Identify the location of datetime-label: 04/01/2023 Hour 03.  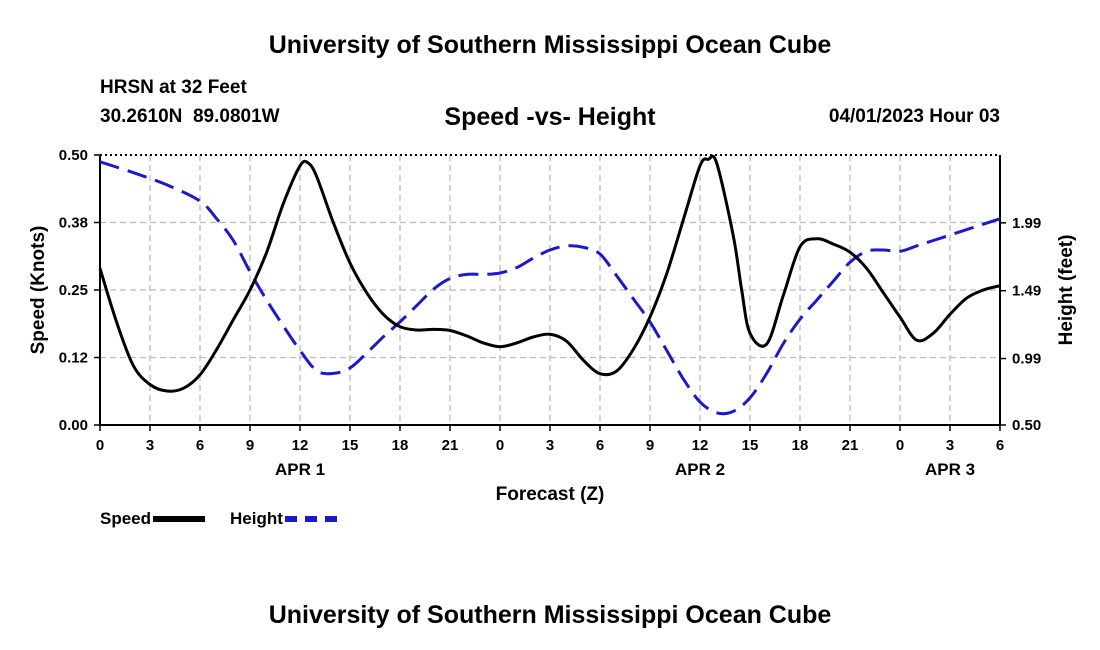
(914, 116).